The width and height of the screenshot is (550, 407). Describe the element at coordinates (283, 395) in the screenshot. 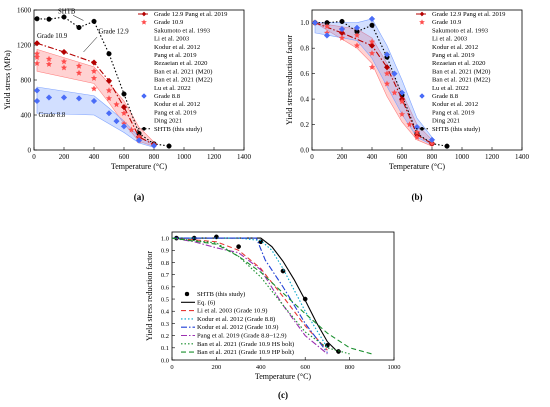

I see `panel-label: (c)` at that location.